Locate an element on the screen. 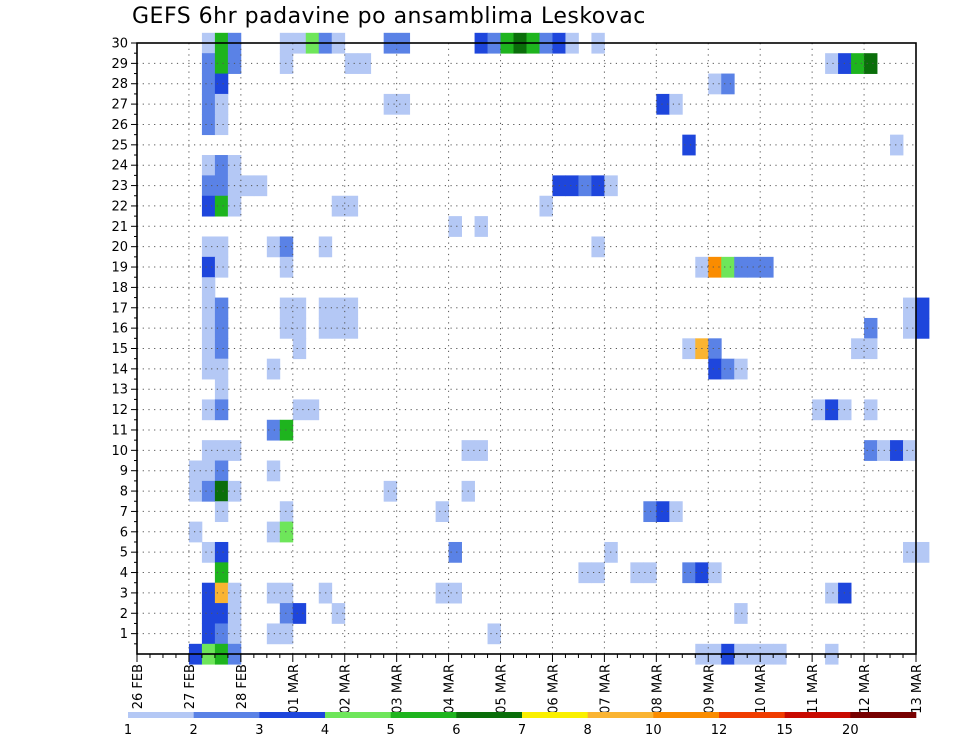 Image resolution: width=960 pixels, height=742 pixels. y-tick-label: 2 is located at coordinates (124, 614).